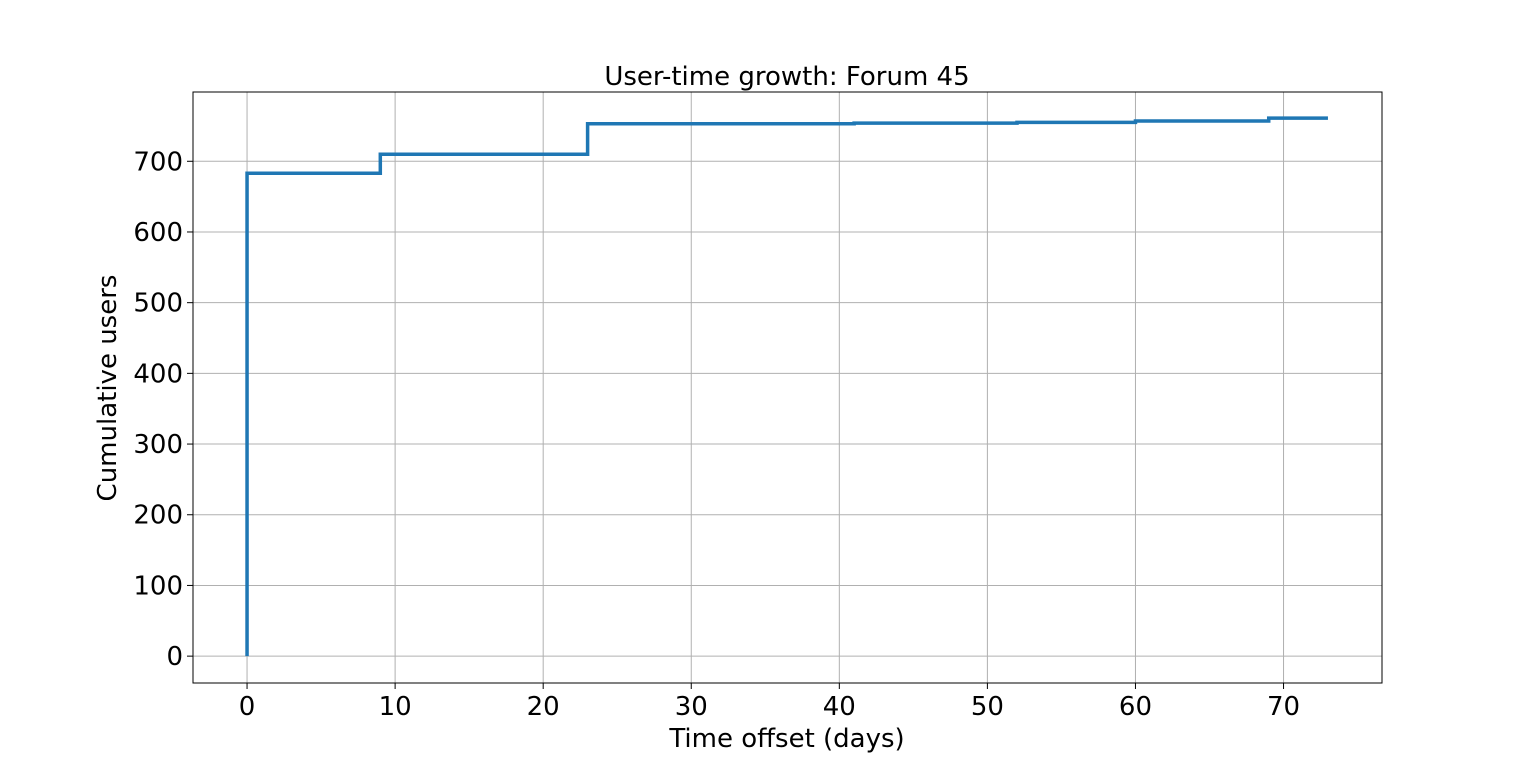 The height and width of the screenshot is (767, 1536). Describe the element at coordinates (158, 445) in the screenshot. I see `y-tick-label: 300` at that location.